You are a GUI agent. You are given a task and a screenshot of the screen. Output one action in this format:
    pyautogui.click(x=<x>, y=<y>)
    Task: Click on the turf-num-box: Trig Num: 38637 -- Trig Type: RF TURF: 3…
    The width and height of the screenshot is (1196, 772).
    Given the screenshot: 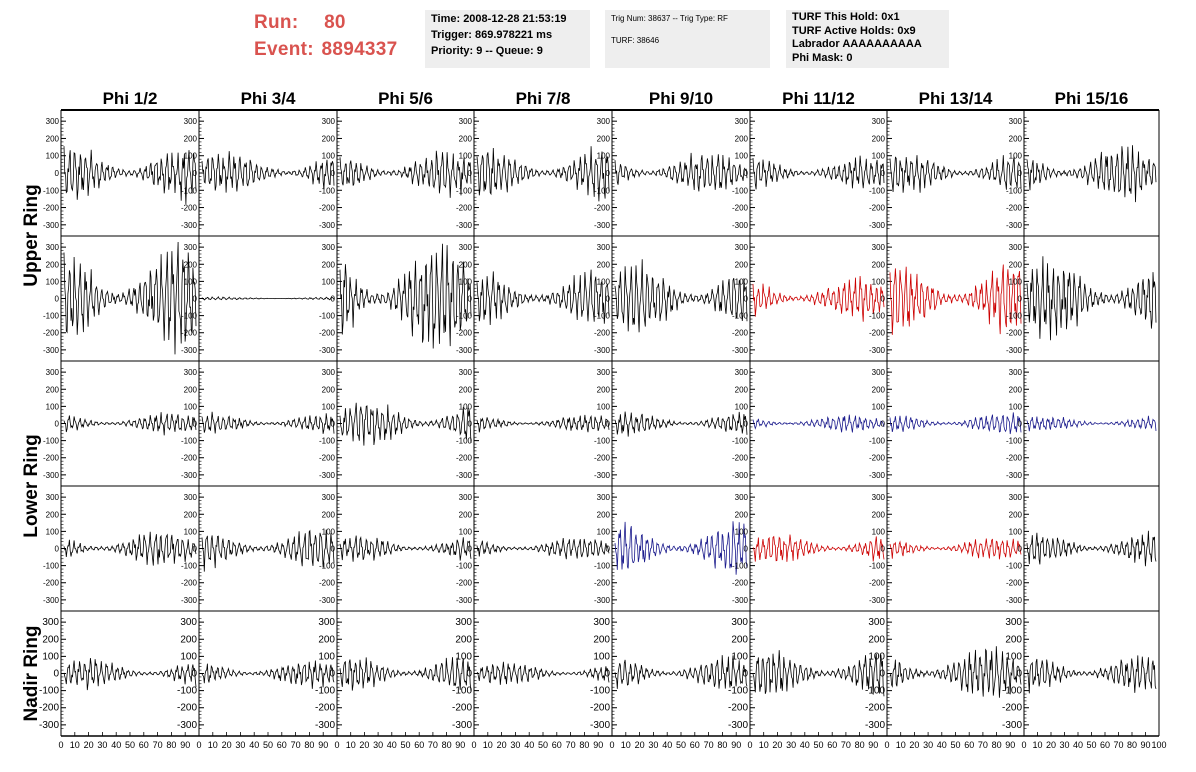 What is the action you would take?
    pyautogui.click(x=687, y=39)
    